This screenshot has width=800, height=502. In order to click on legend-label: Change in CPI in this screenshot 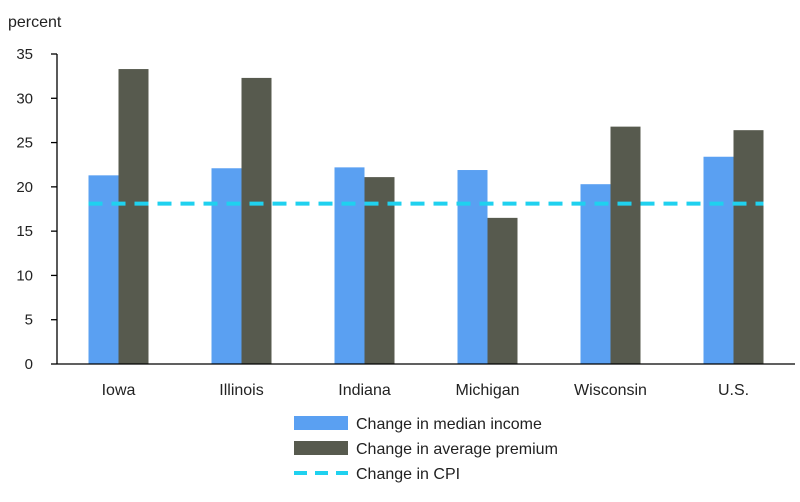, I will do `click(408, 474)`.